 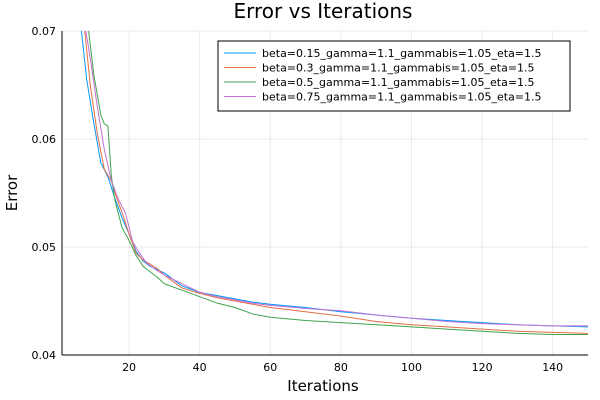 What do you see at coordinates (323, 386) in the screenshot?
I see `x-axis-title: Iterations` at bounding box center [323, 386].